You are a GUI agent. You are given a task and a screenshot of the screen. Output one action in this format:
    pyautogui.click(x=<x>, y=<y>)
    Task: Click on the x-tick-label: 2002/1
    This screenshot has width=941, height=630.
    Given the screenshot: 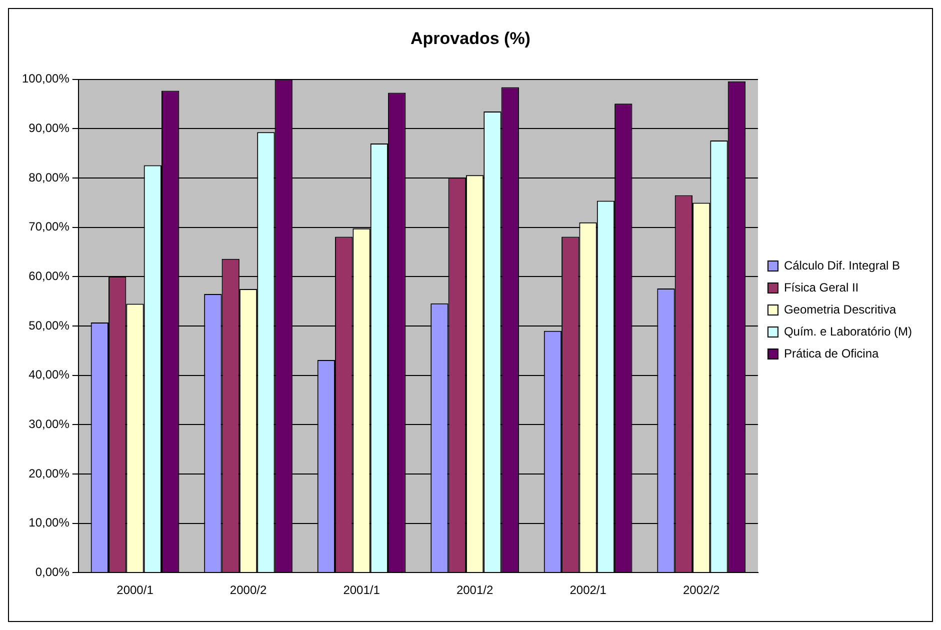 What is the action you would take?
    pyautogui.click(x=588, y=590)
    